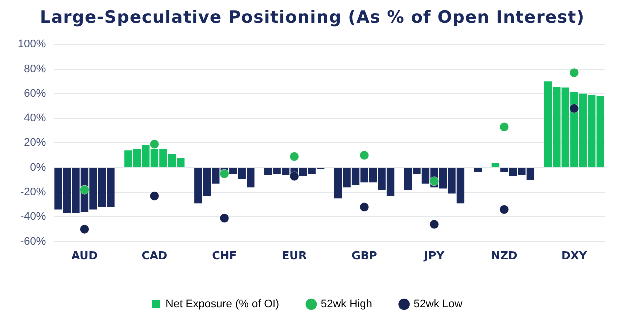 Image resolution: width=625 pixels, height=334 pixels. I want to click on y-tick-label: 60%, so click(35, 94).